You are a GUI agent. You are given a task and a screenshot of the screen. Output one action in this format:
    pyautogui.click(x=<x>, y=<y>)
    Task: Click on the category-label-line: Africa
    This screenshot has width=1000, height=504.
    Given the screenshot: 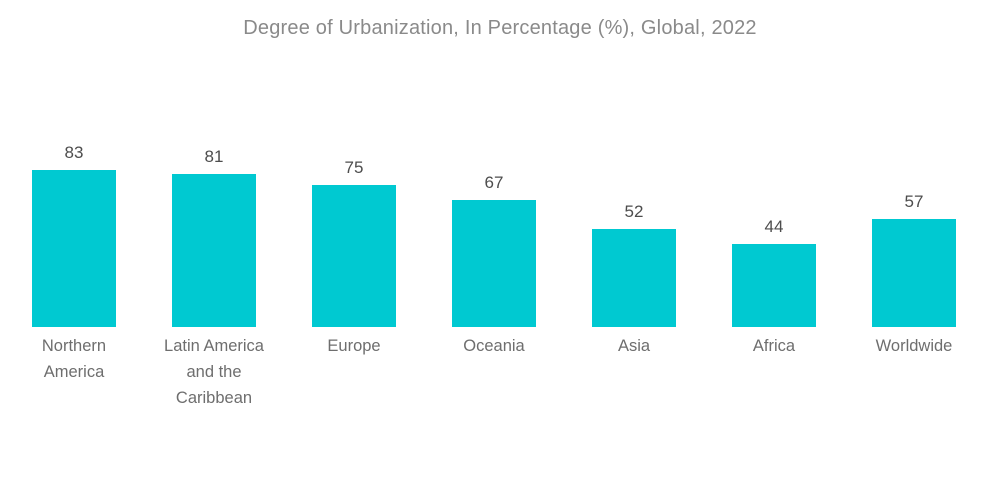 What is the action you would take?
    pyautogui.click(x=774, y=346)
    